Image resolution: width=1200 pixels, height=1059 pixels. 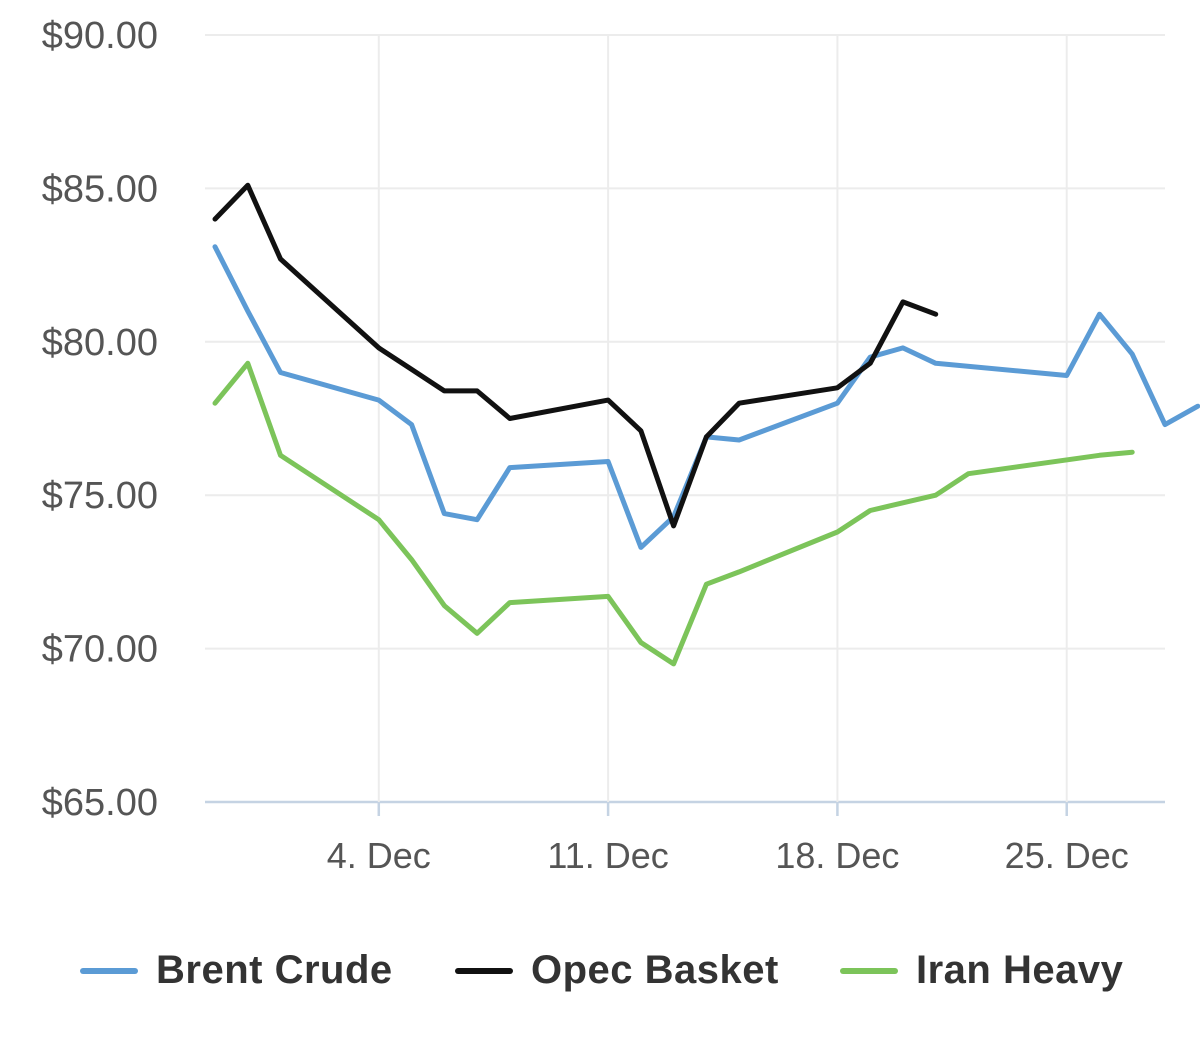 I want to click on y-tick-label: $70.00, so click(x=100, y=650).